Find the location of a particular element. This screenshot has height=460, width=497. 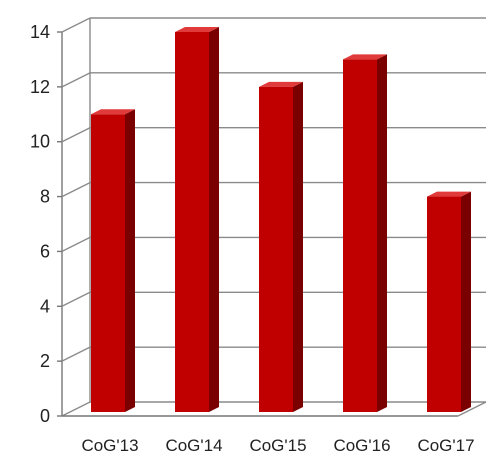

y-tick-label: 14 is located at coordinates (40, 32).